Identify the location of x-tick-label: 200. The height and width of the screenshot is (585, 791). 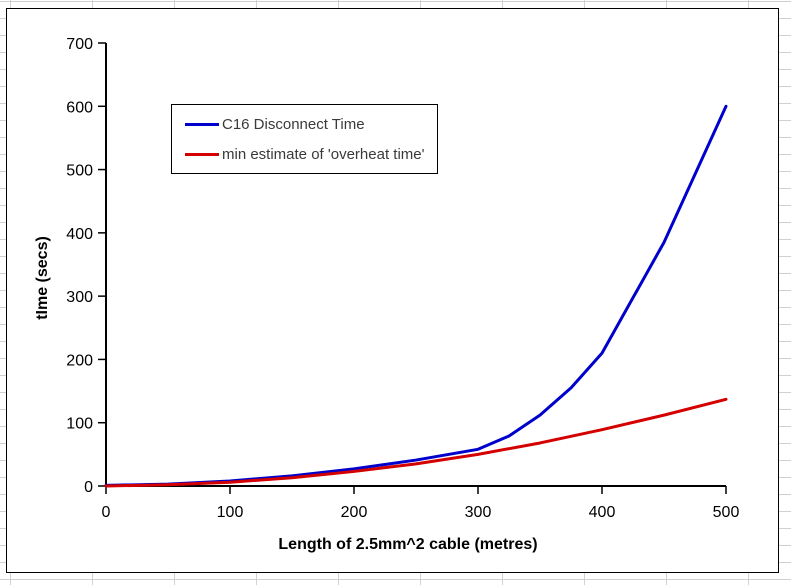
(354, 512).